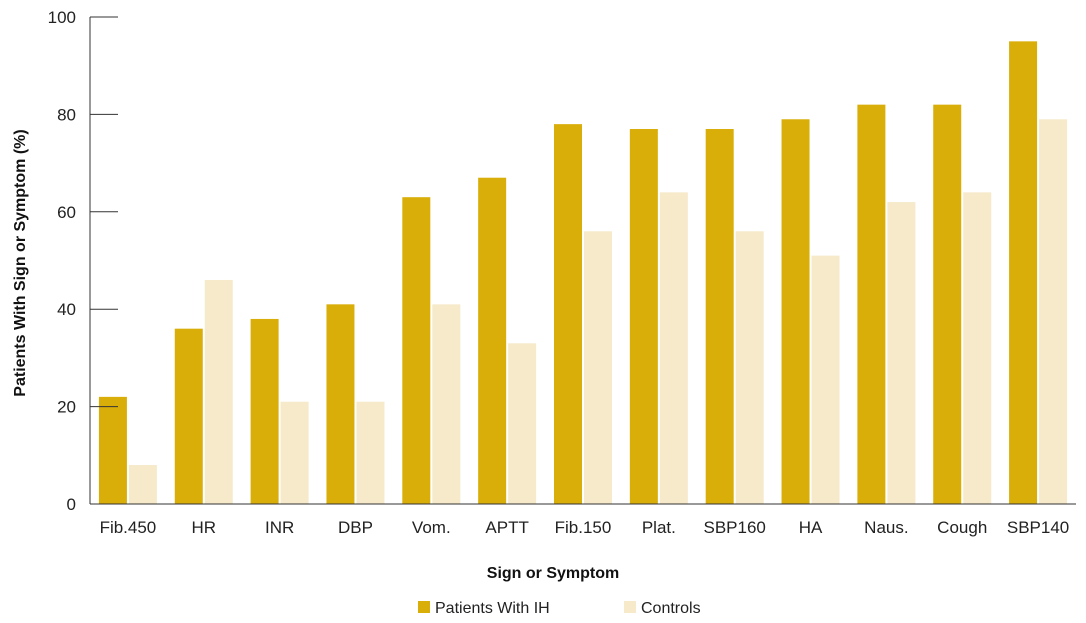  I want to click on bar-controls-dbp, so click(370, 452).